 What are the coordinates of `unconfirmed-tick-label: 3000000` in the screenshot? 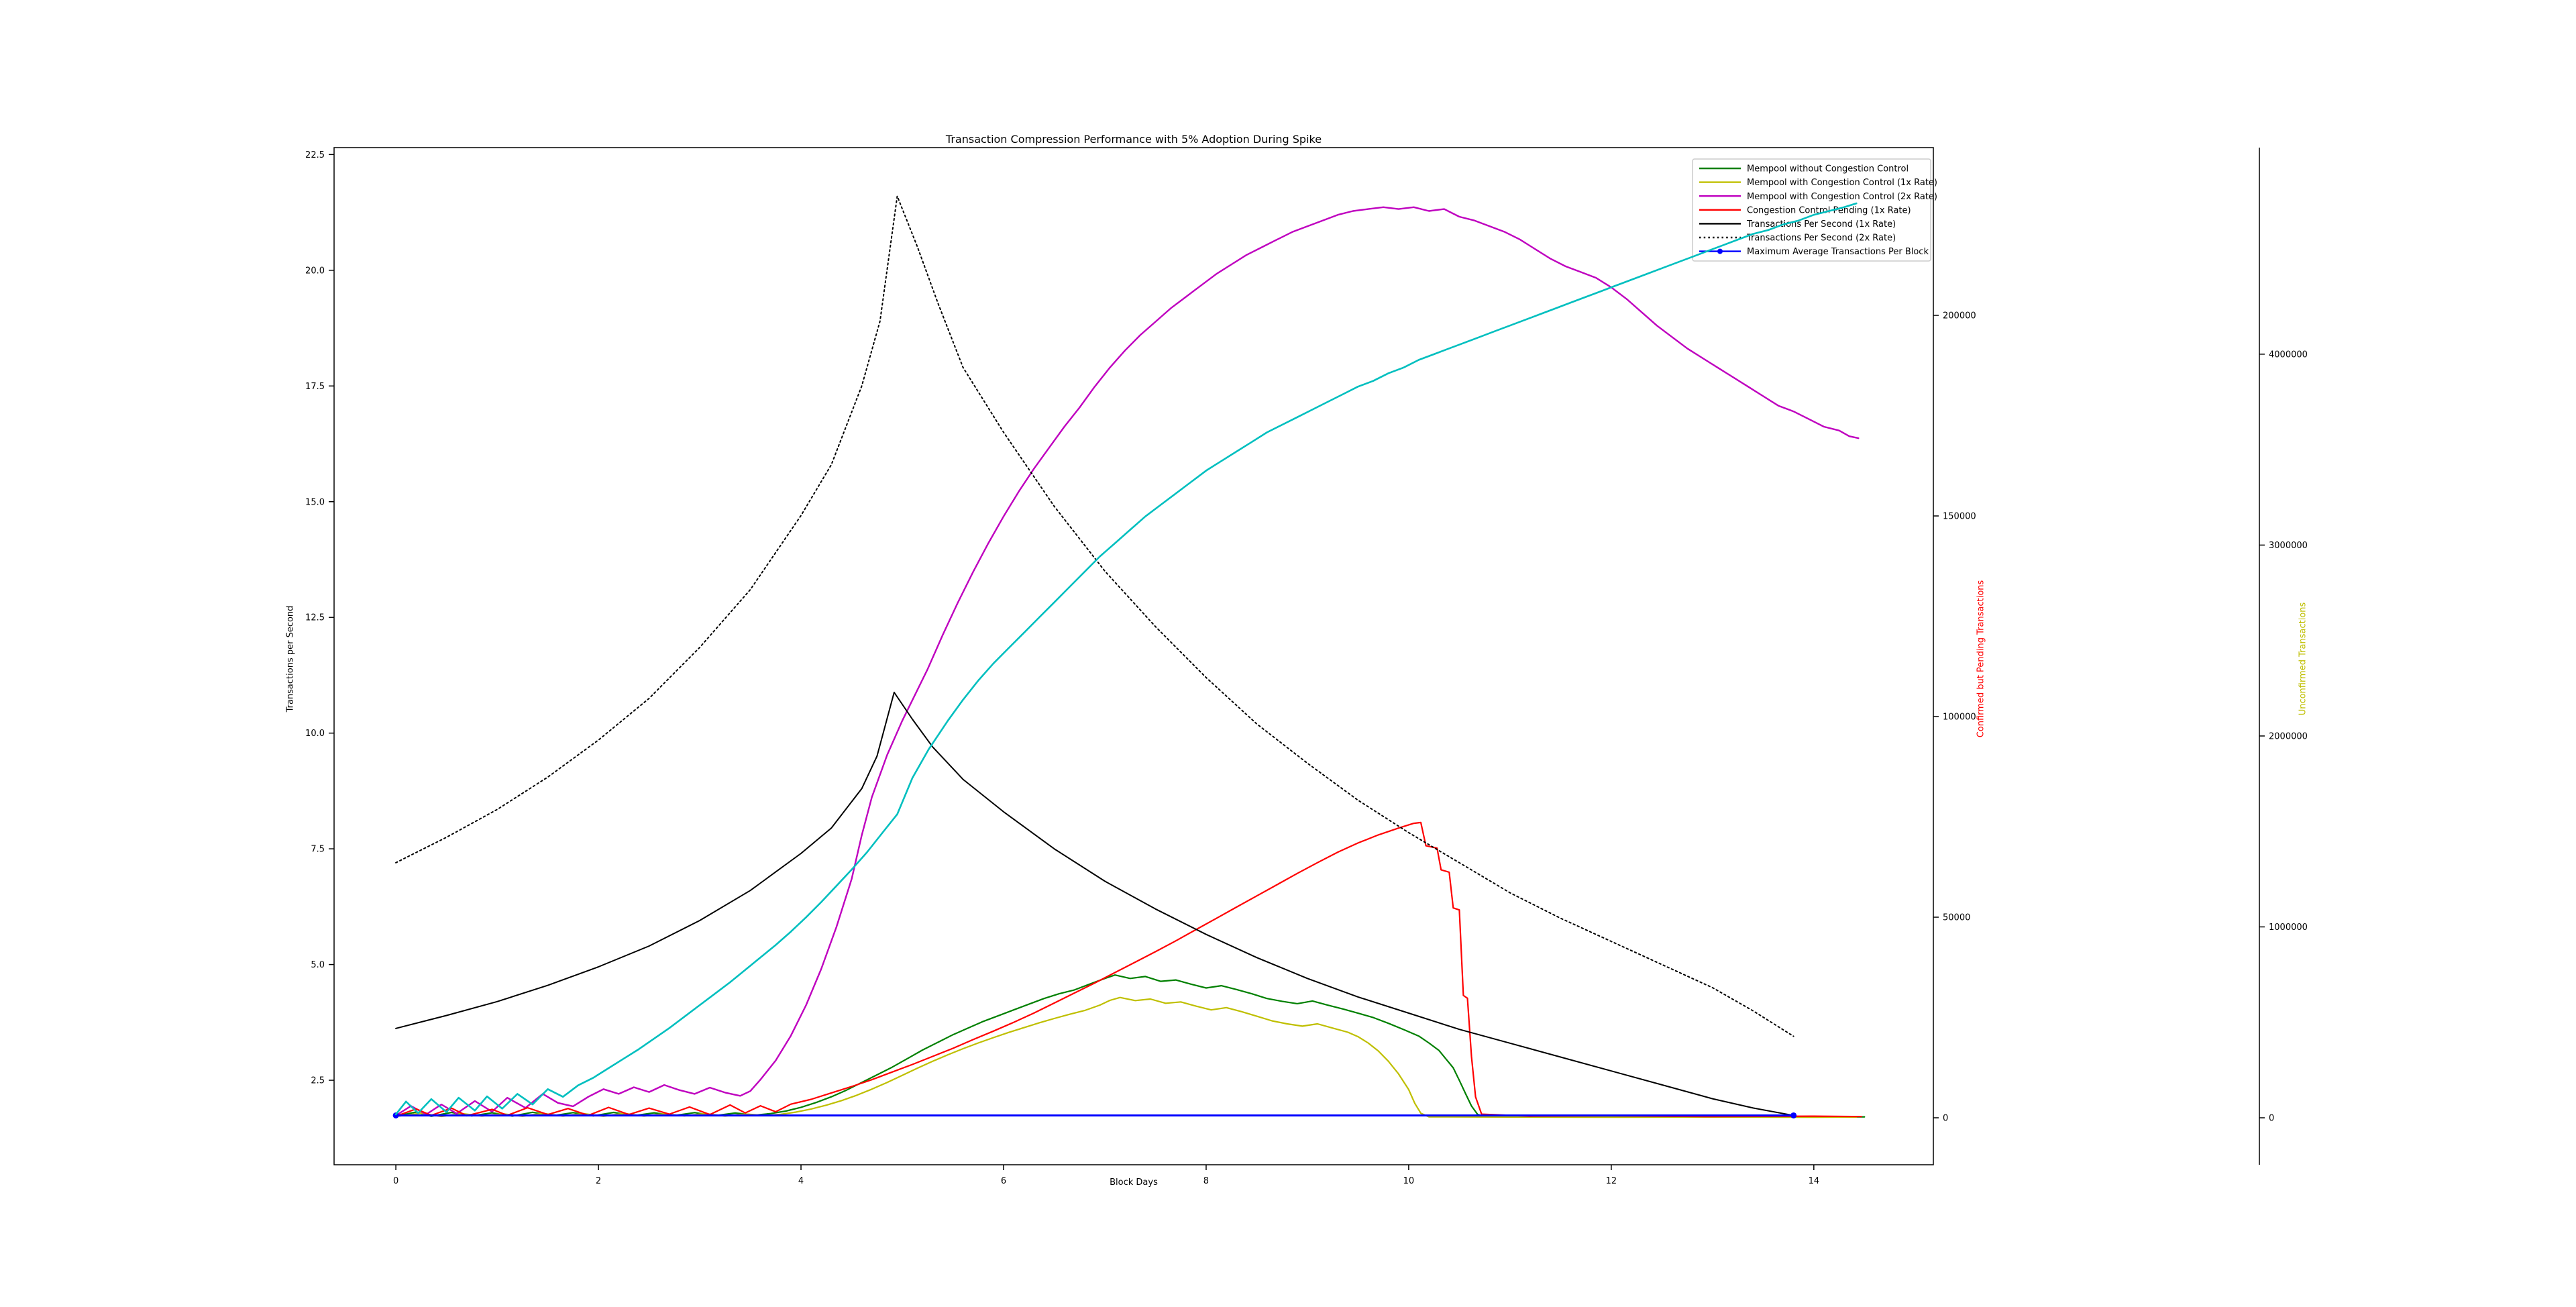 It's located at (2288, 546).